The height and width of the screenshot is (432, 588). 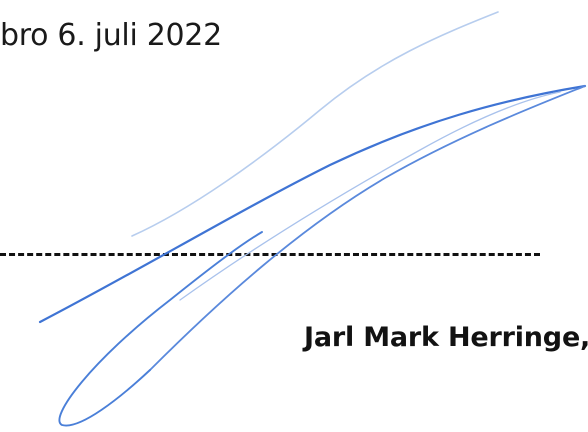 I want to click on signature-line, so click(x=270, y=254).